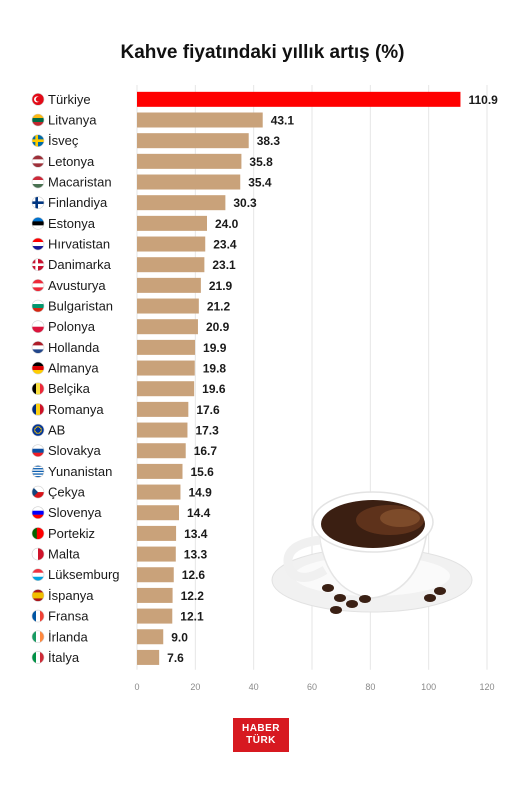  Describe the element at coordinates (193, 596) in the screenshot. I see `value-label: 12.2` at that location.